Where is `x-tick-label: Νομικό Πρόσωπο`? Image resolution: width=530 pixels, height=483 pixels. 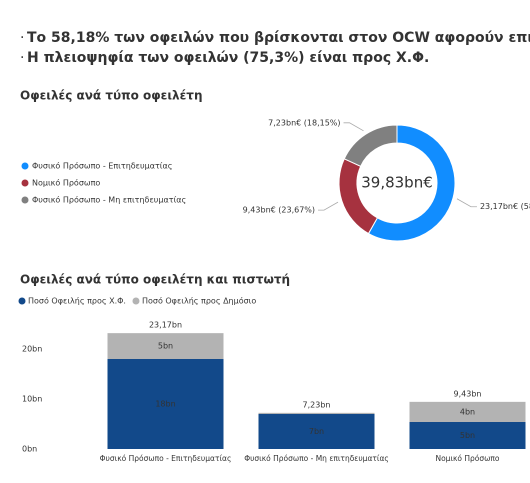
x-tick-label: Νομικό Πρόσωπο is located at coordinates (467, 458).